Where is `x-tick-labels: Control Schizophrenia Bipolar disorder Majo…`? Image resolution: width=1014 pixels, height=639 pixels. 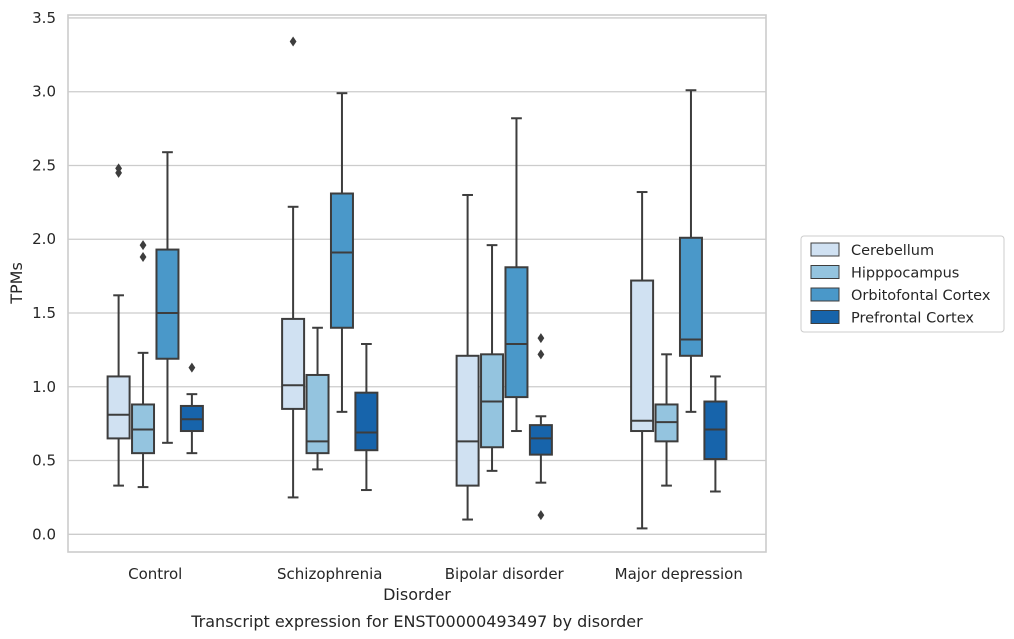
x-tick-labels: Control Schizophrenia Bipolar disorder Majo… is located at coordinates (435, 574).